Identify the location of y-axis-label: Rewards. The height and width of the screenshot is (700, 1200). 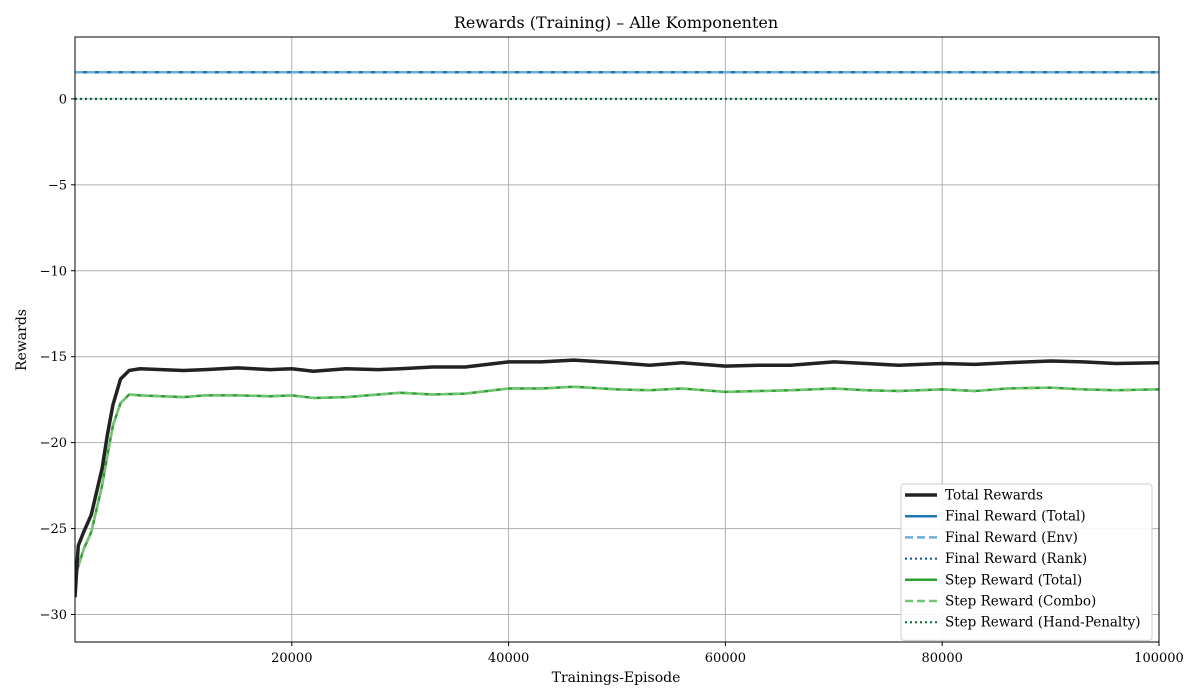
(22, 340).